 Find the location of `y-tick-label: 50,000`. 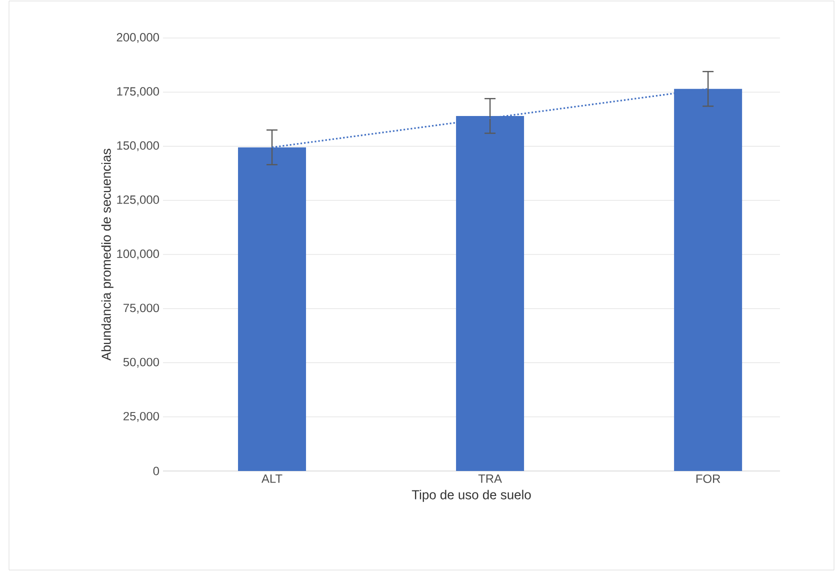

y-tick-label: 50,000 is located at coordinates (141, 363).